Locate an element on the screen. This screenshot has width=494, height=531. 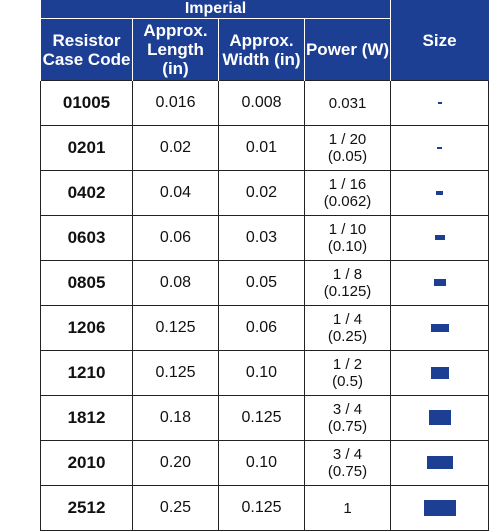
width-cell: 0.01 is located at coordinates (261, 148).